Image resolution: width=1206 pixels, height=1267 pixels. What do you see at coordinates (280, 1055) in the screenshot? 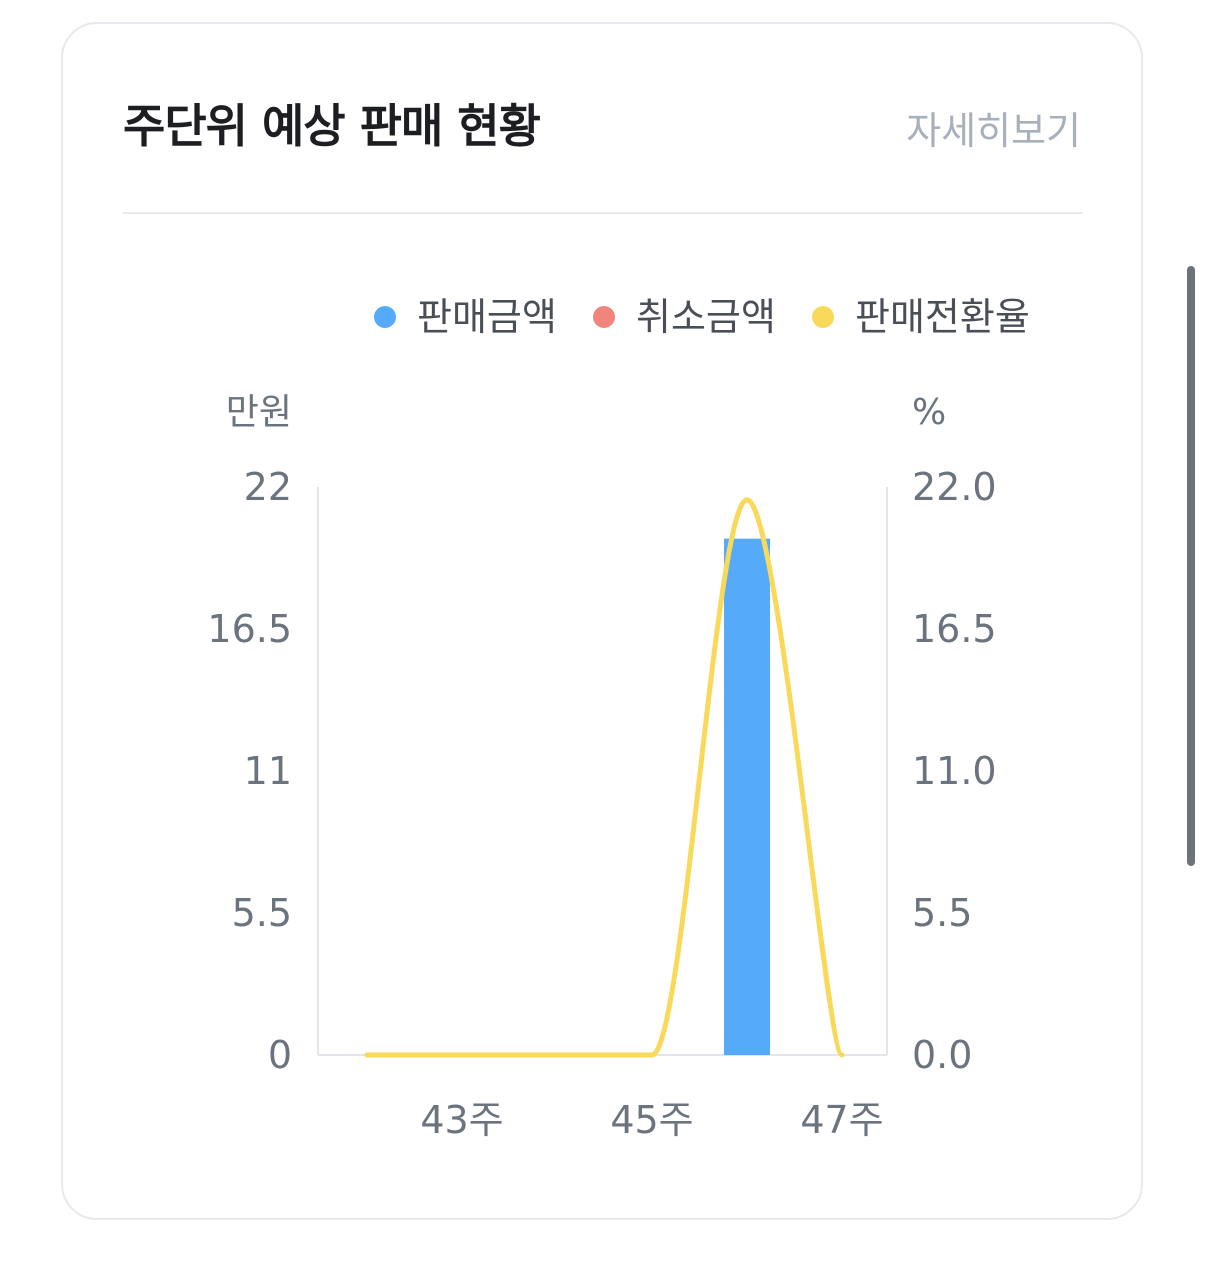
I see `left-axis-tick-label: 0` at bounding box center [280, 1055].